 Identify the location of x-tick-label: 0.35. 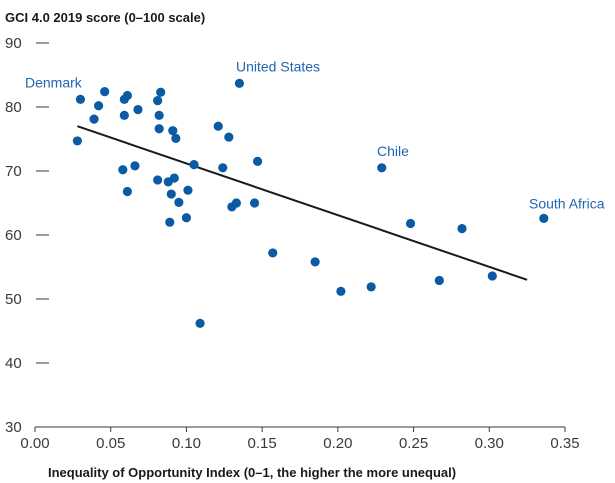
(564, 443).